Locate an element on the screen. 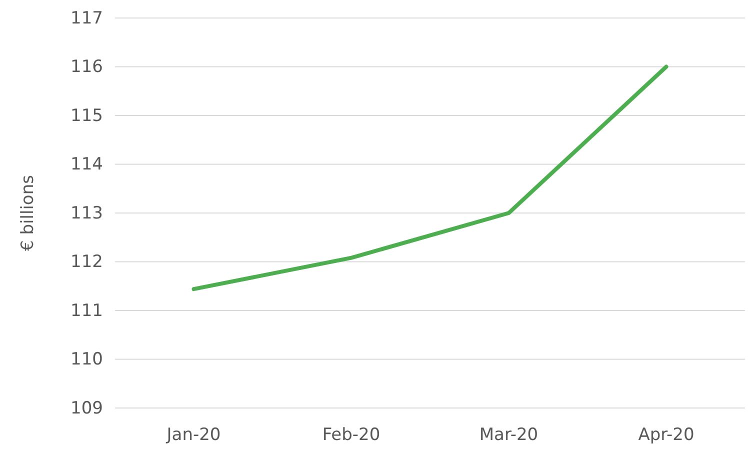  x-tick-label: Mar-20 is located at coordinates (508, 435).